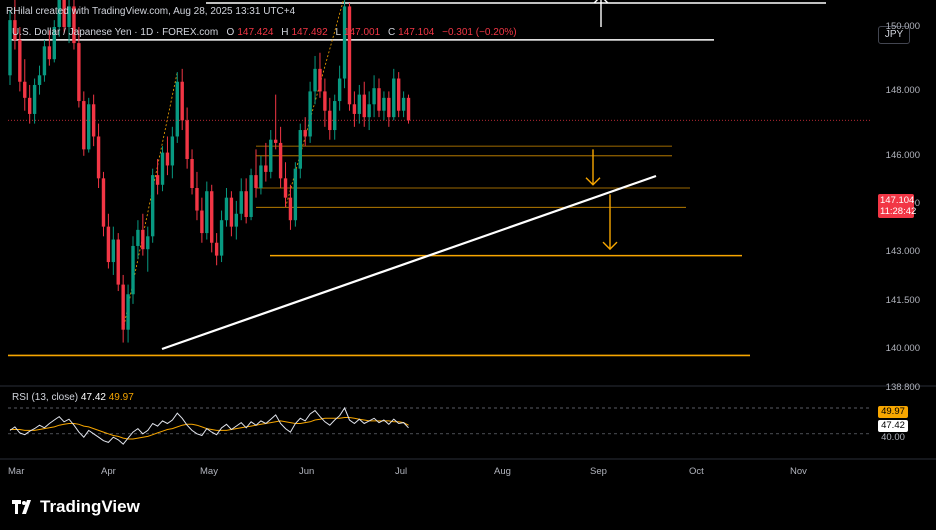  Describe the element at coordinates (902, 387) in the screenshot. I see `price-tick-label: 138.800` at that location.